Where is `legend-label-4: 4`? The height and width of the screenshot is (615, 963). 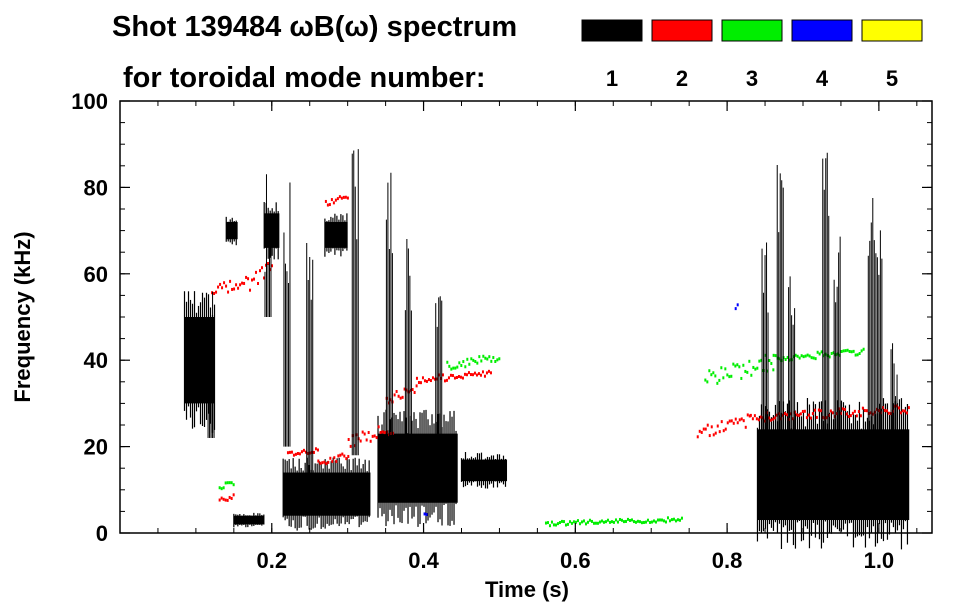
legend-label-4: 4 is located at coordinates (822, 78).